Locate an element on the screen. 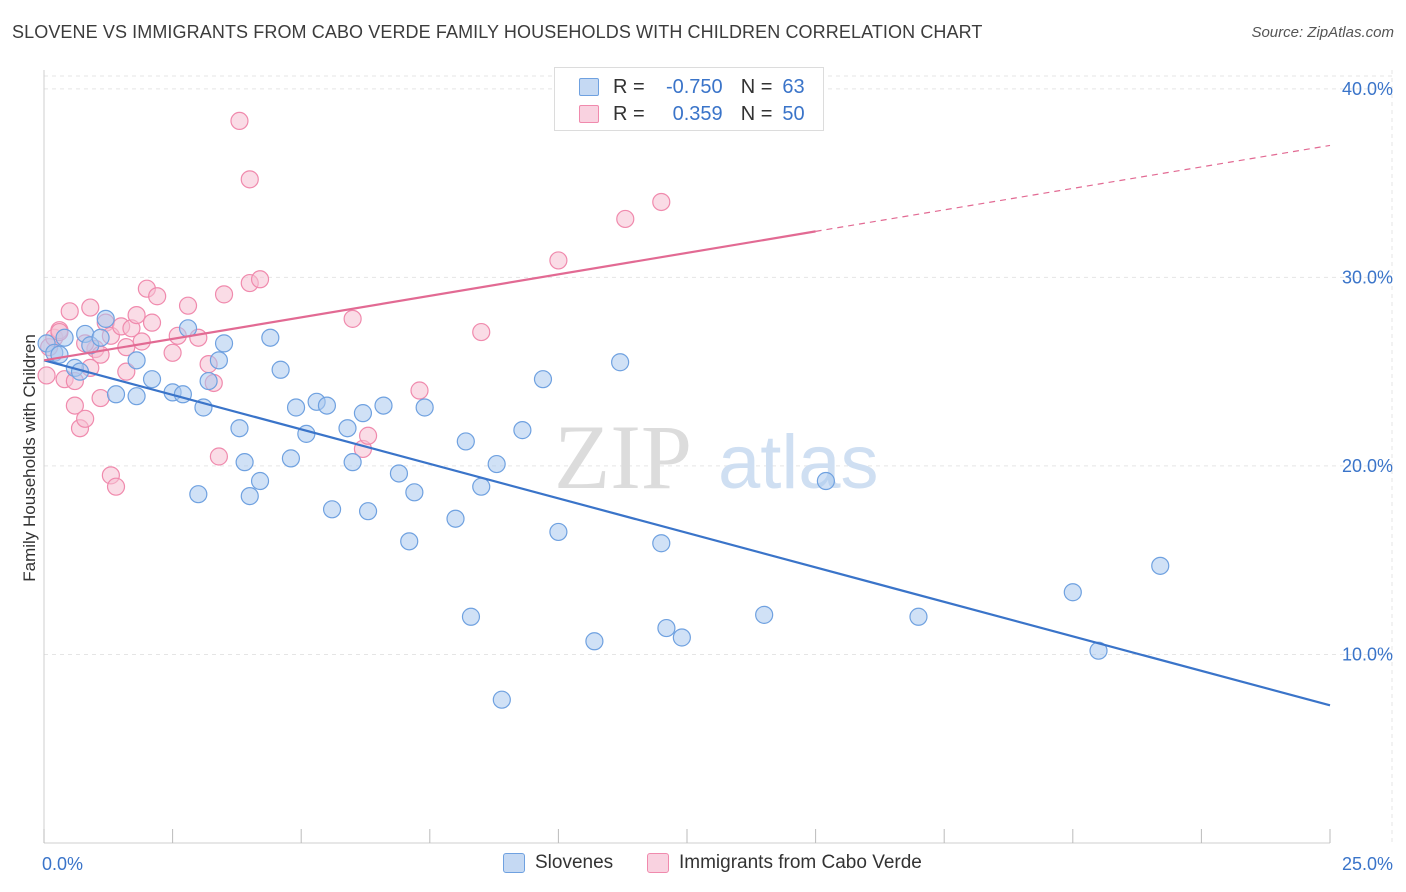  y-tick-label: 40.0% is located at coordinates (1367, 89).